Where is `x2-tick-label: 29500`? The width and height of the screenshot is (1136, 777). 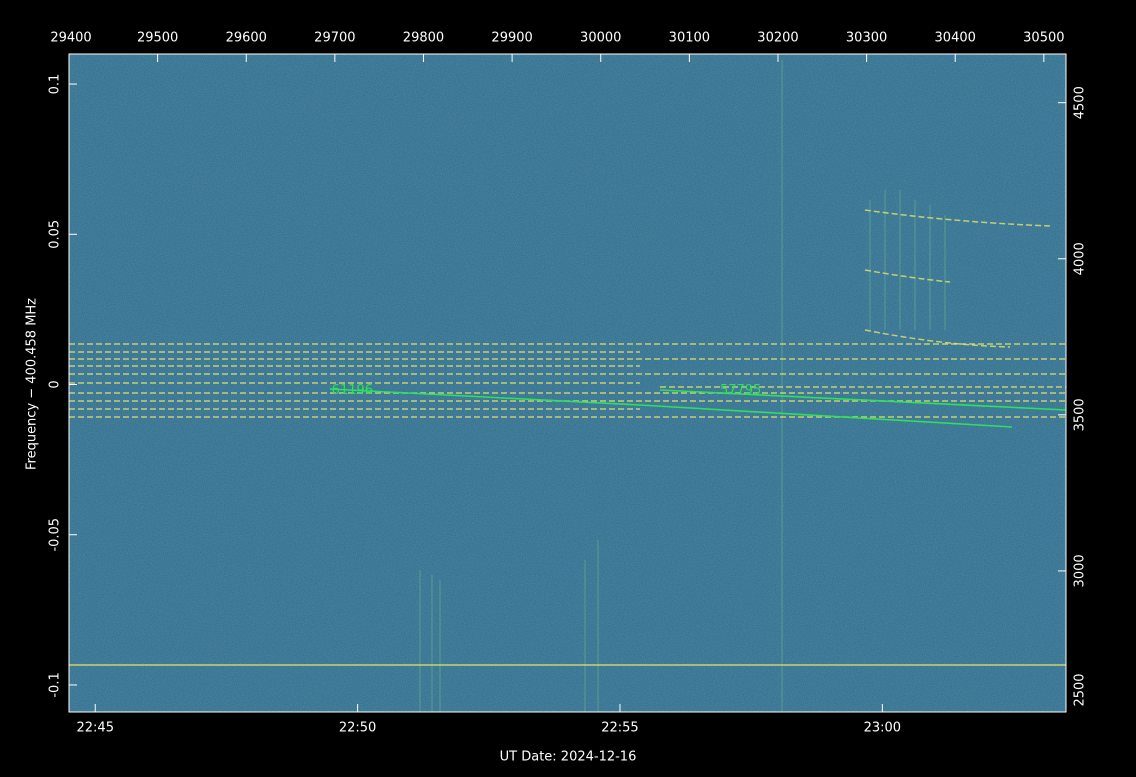 x2-tick-label: 29500 is located at coordinates (157, 38).